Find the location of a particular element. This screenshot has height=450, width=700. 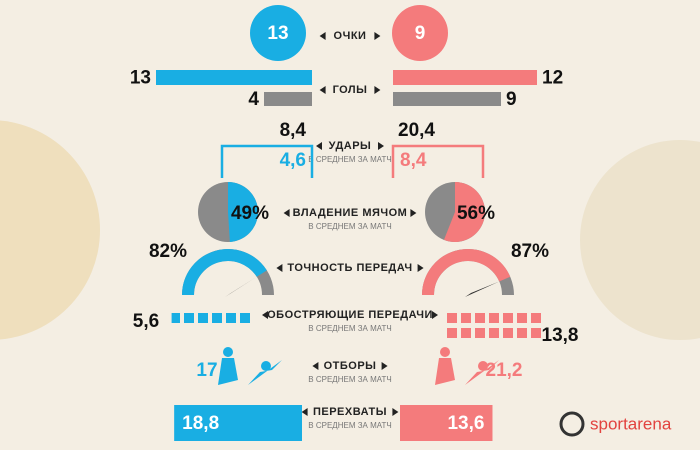

metric-label: ОЧКИ is located at coordinates (350, 36).